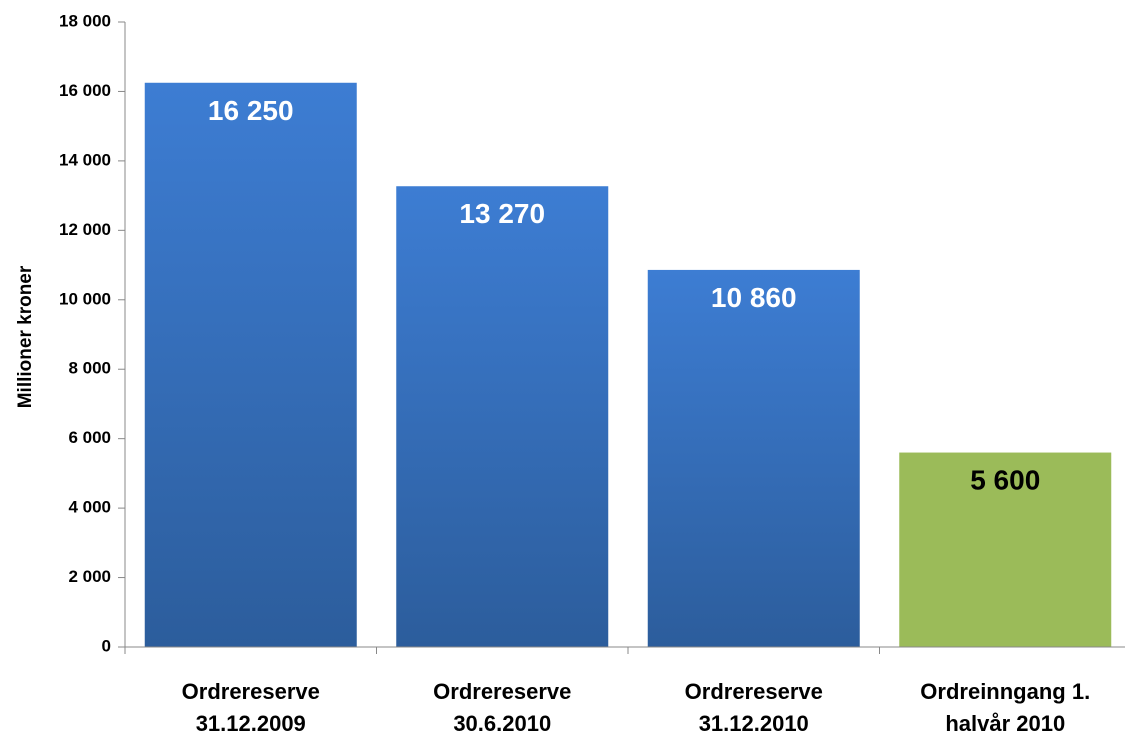 The height and width of the screenshot is (738, 1125). I want to click on y-tick-label: 8 000, so click(89, 368).